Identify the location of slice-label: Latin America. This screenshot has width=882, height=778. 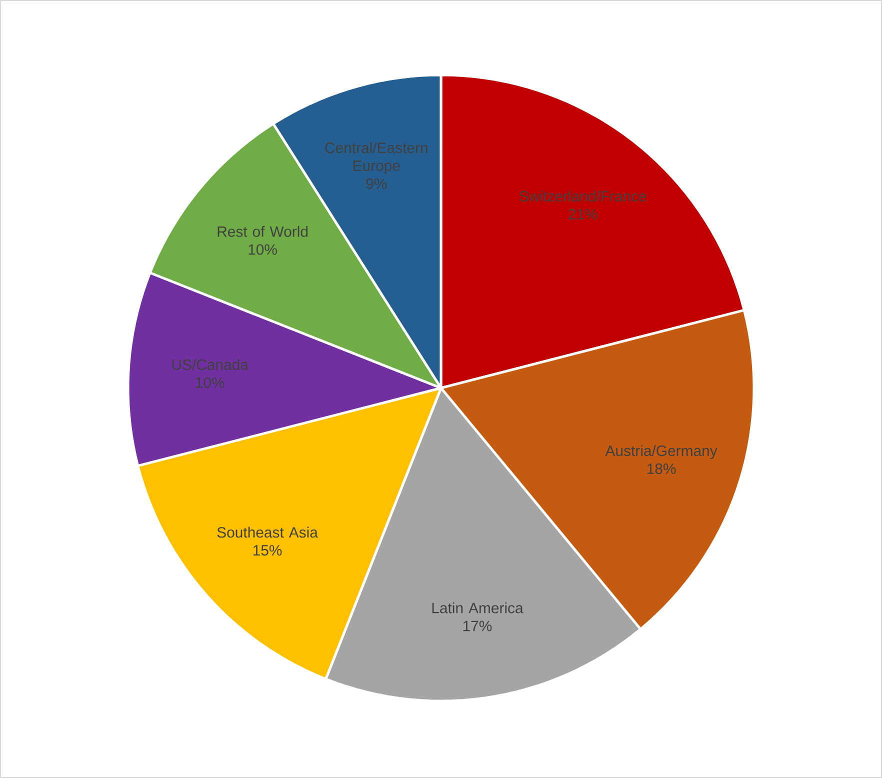
(478, 608).